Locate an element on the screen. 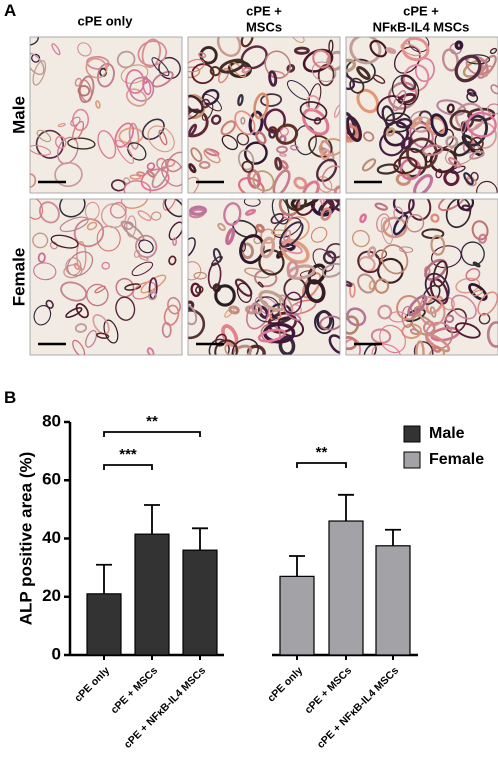 Image resolution: width=498 pixels, height=765 pixels. y-tick-label: 40 is located at coordinates (51, 537).